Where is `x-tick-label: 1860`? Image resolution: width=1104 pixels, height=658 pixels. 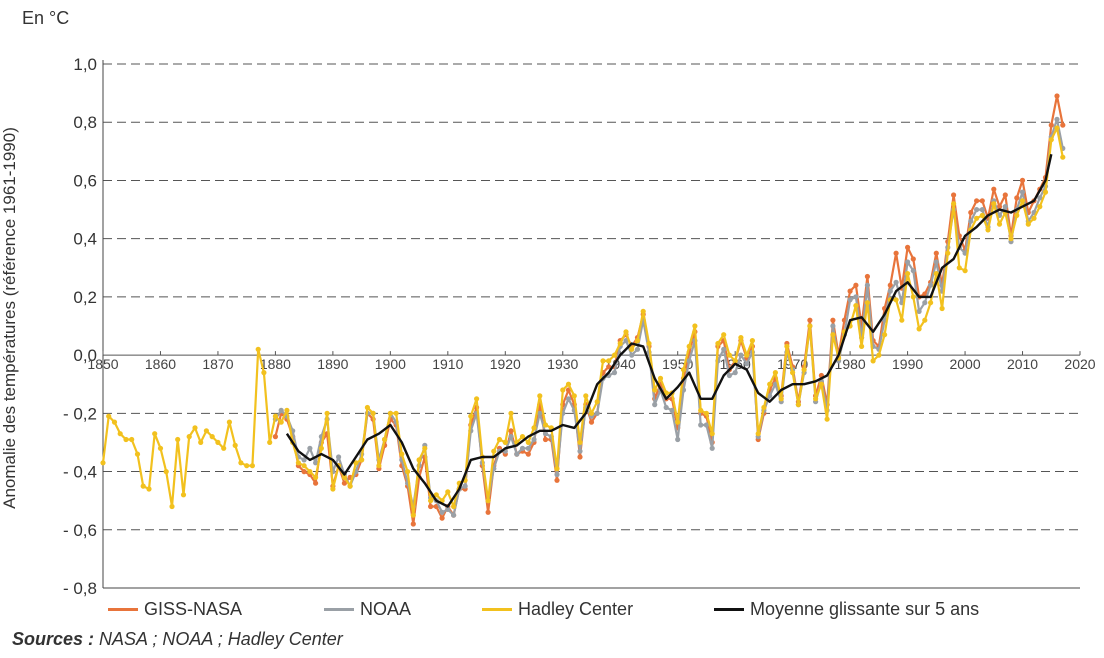 x-tick-label: 1860 is located at coordinates (160, 364).